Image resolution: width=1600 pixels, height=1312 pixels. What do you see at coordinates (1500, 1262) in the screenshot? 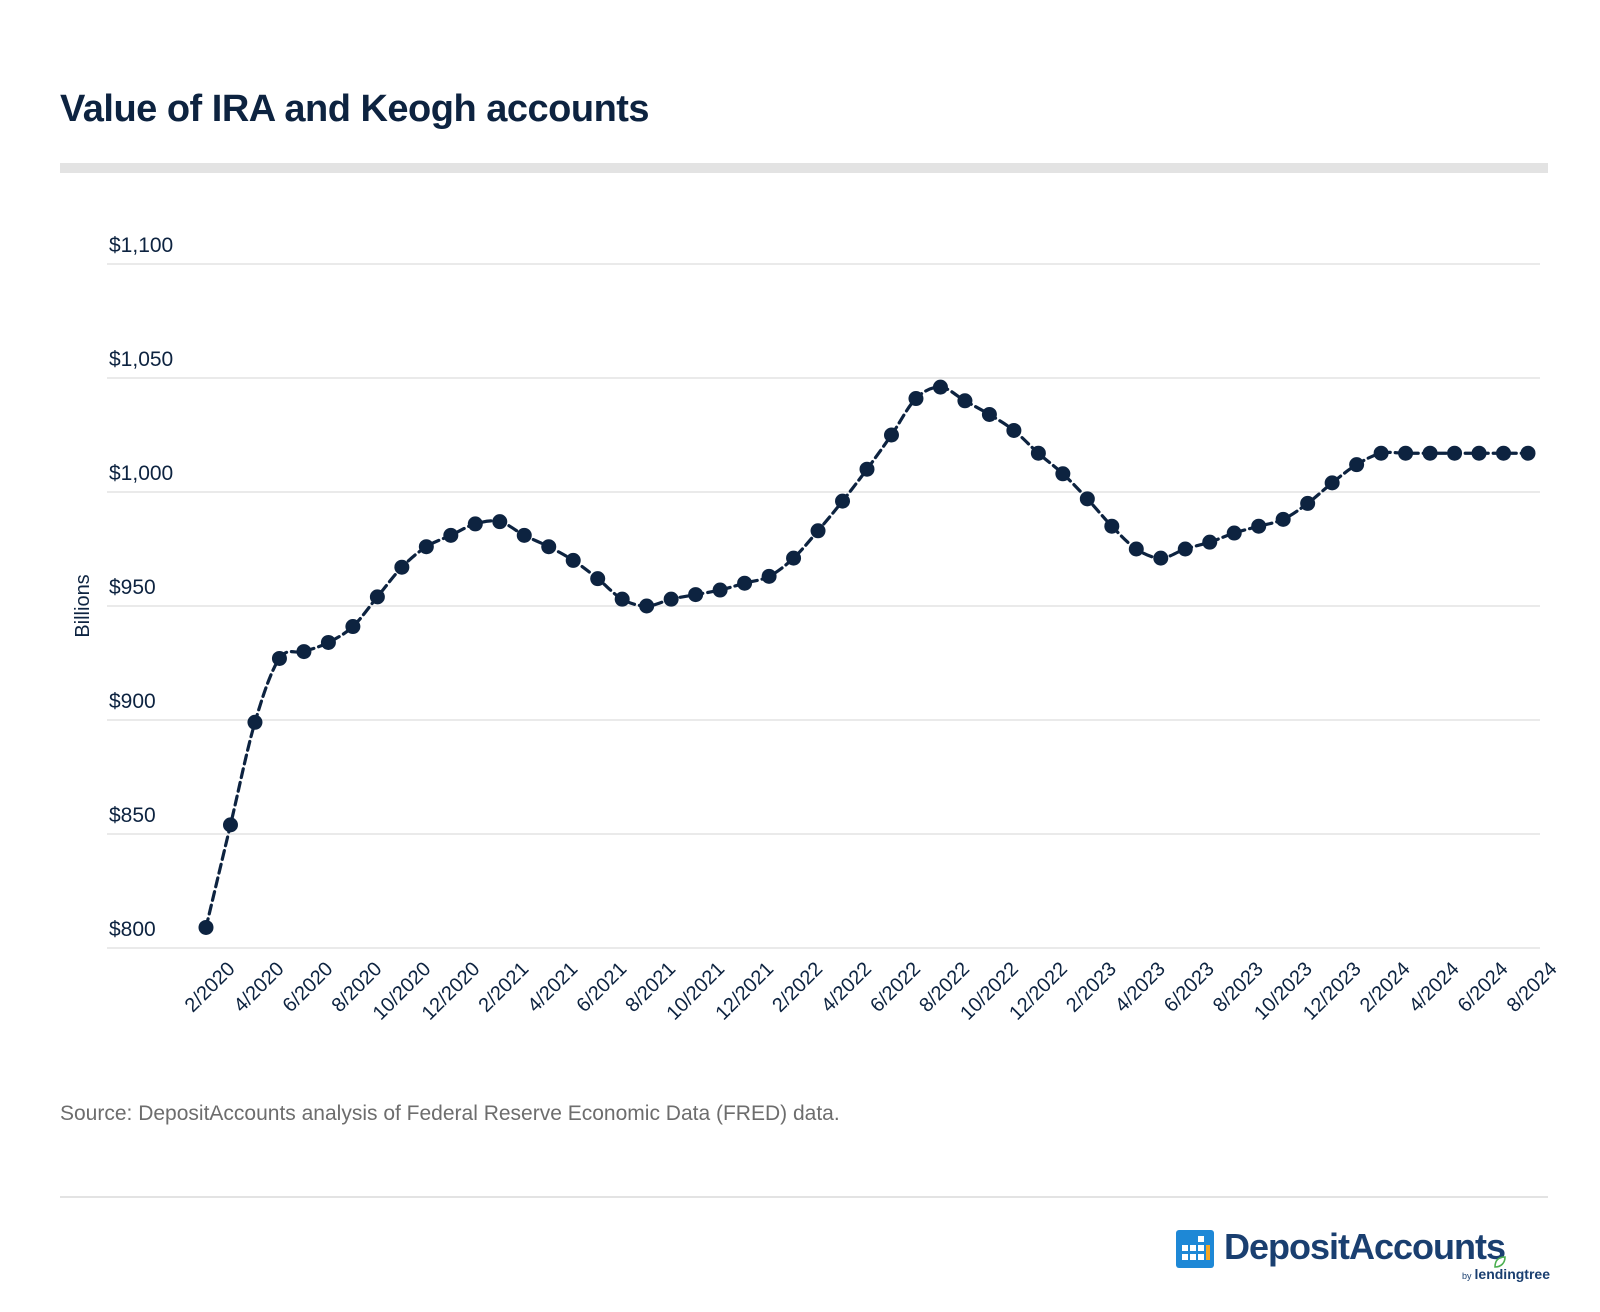
I see `leaf-icon` at bounding box center [1500, 1262].